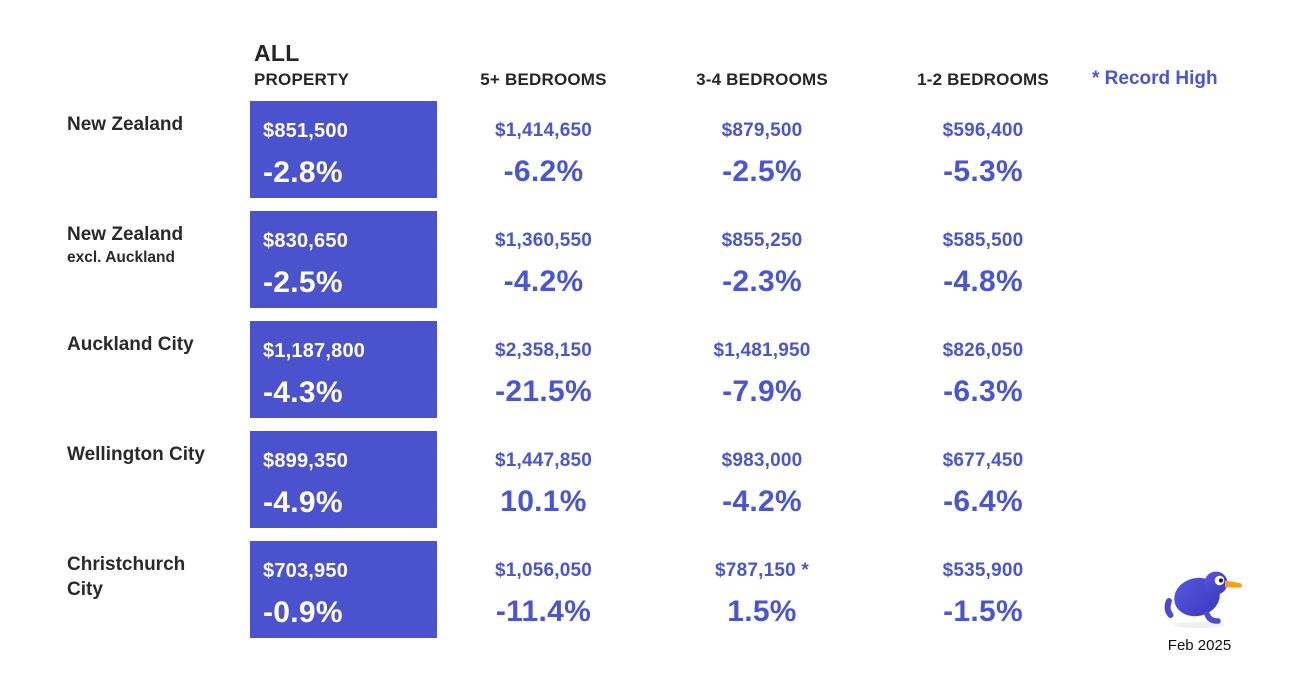 The width and height of the screenshot is (1307, 686). What do you see at coordinates (1200, 601) in the screenshot?
I see `kiwi-bird-icon` at bounding box center [1200, 601].